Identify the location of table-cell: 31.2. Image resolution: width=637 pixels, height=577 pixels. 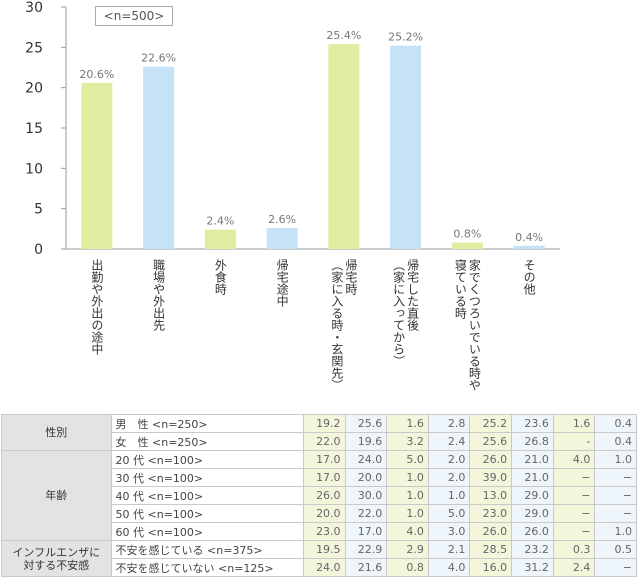
(532, 567).